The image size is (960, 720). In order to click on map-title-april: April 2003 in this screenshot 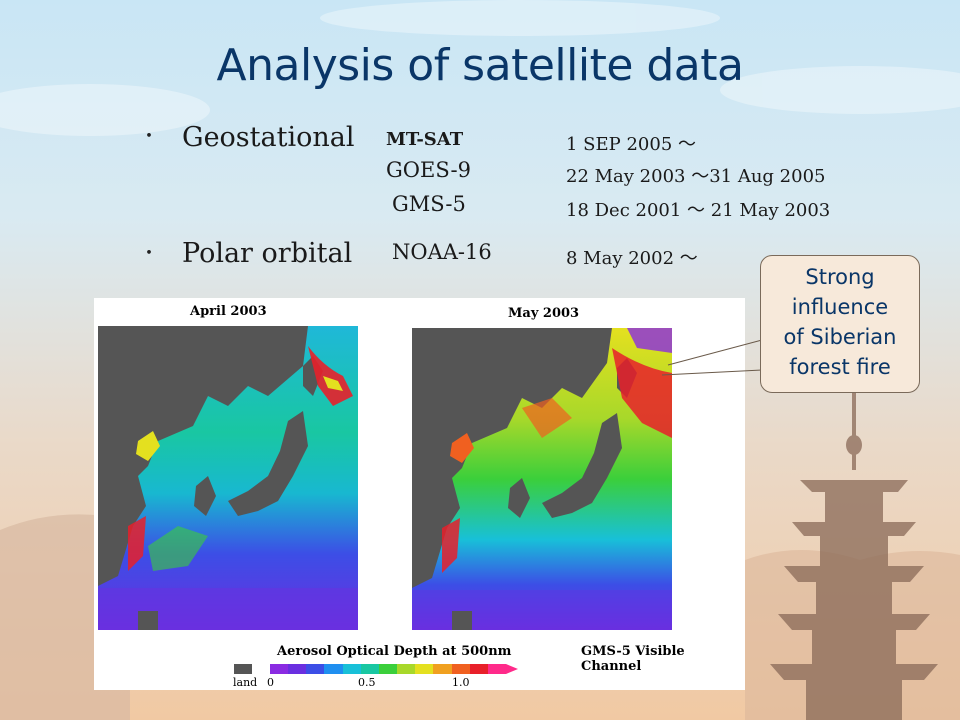, I will do `click(228, 311)`.